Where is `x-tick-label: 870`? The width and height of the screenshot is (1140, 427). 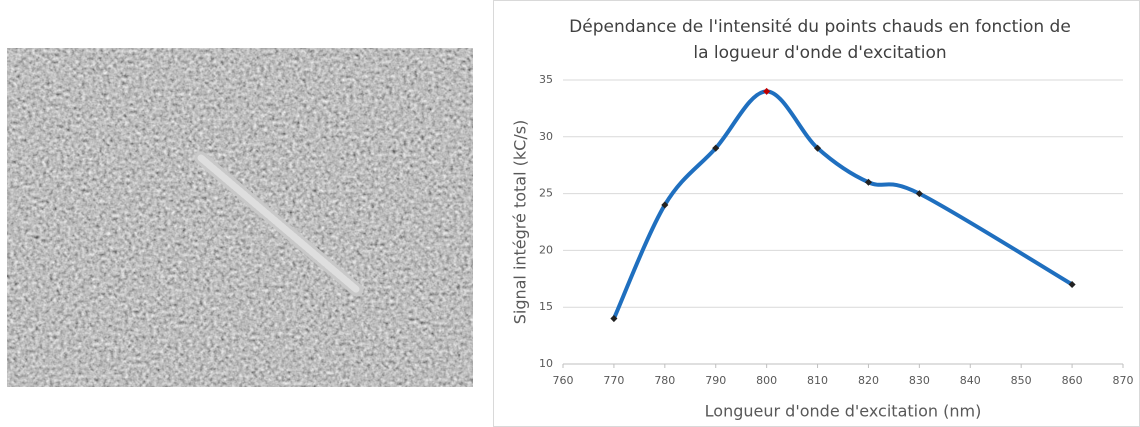
x-tick-label: 870 is located at coordinates (1123, 380).